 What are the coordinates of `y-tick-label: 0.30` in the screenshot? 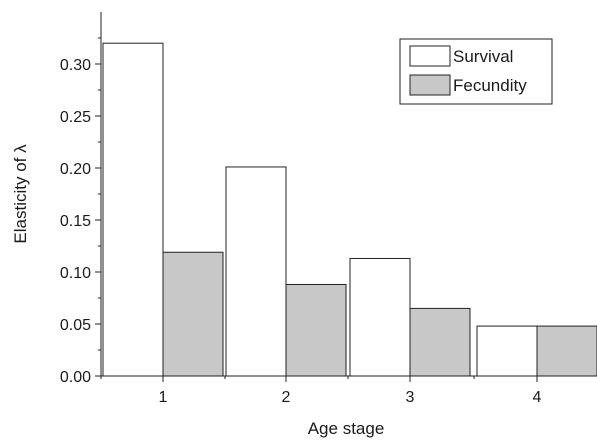 It's located at (75, 65).